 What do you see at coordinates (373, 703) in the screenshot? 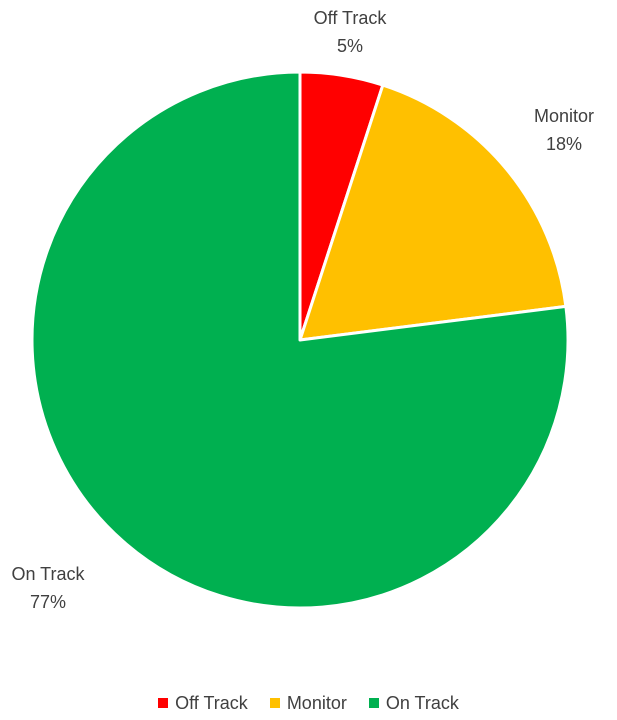
I see `legend-swatch-on-track` at bounding box center [373, 703].